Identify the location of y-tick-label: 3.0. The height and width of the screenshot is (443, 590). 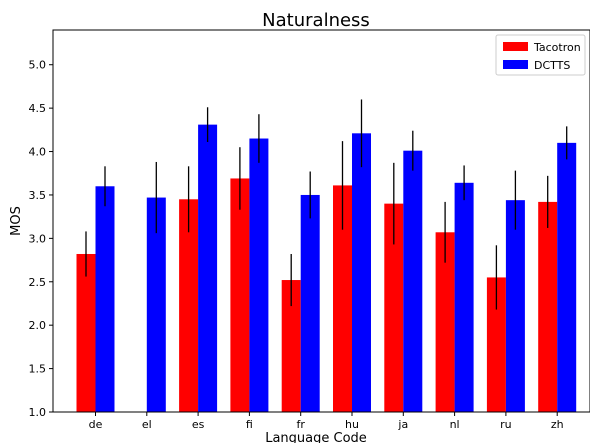
(38, 238).